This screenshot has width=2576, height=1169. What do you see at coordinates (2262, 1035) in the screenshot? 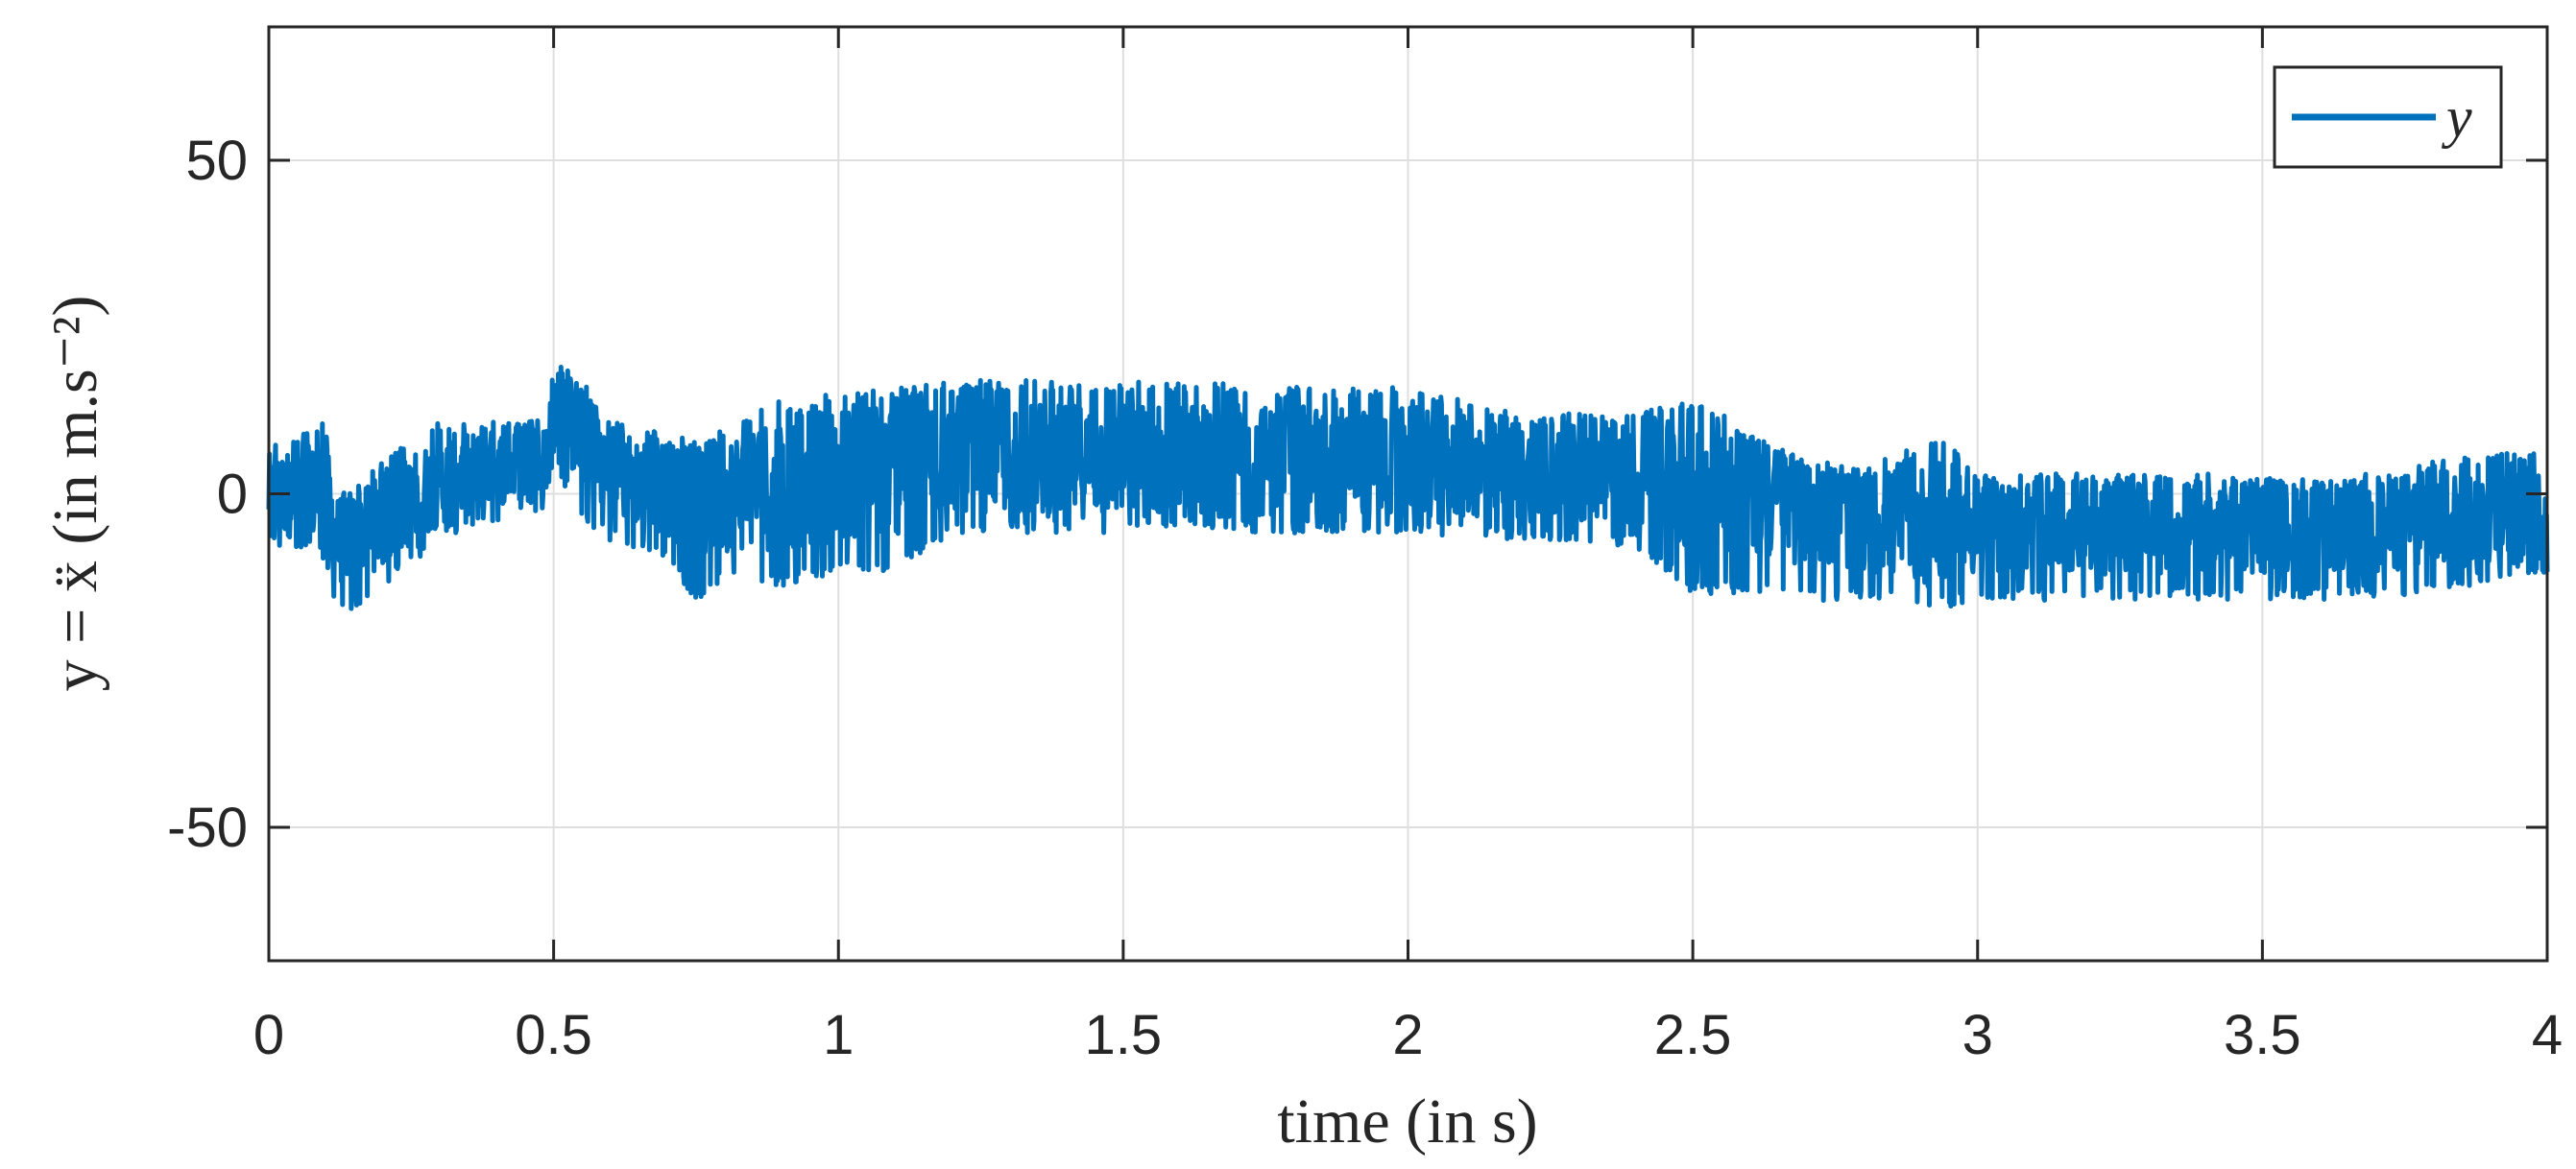
I see `x-tick-label: 3.5` at bounding box center [2262, 1035].